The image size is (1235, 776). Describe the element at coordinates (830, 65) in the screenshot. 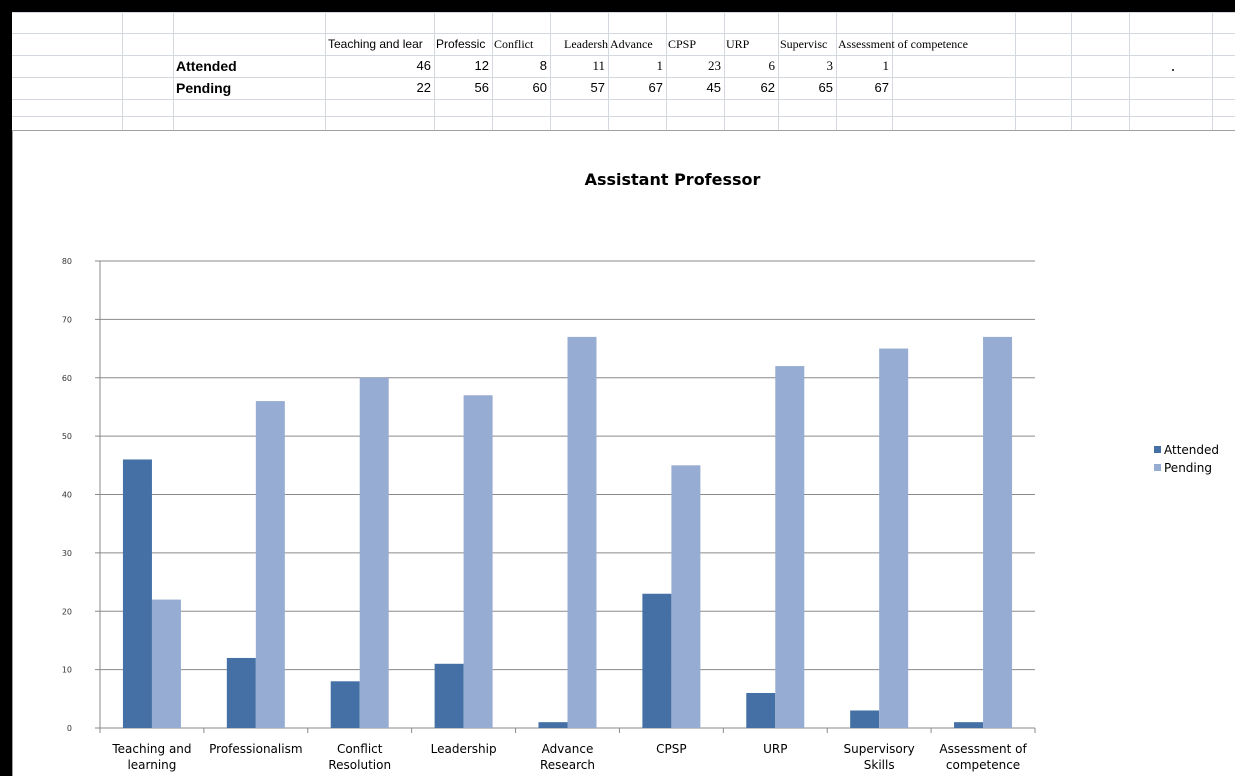

I see `data-cell: 3` at that location.